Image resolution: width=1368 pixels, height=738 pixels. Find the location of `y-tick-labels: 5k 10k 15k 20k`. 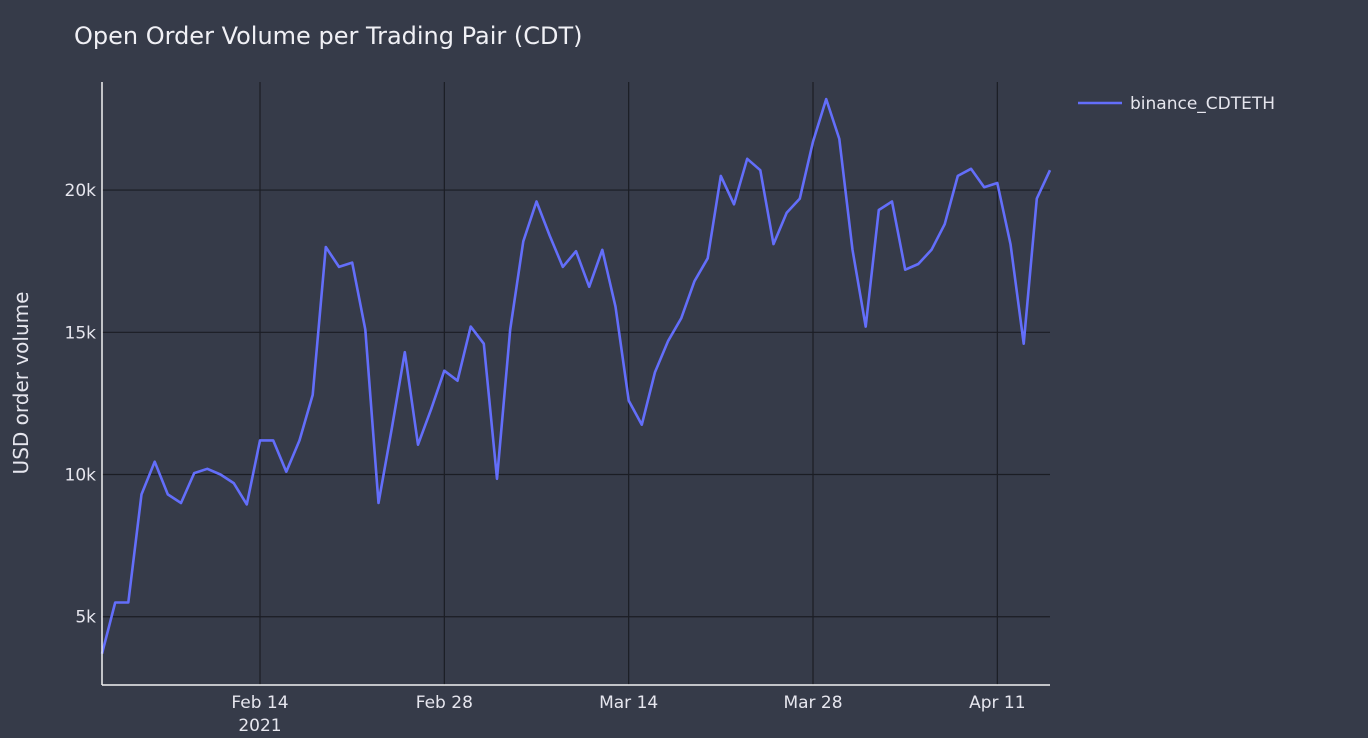

y-tick-labels: 5k 10k 15k 20k is located at coordinates (81, 404).